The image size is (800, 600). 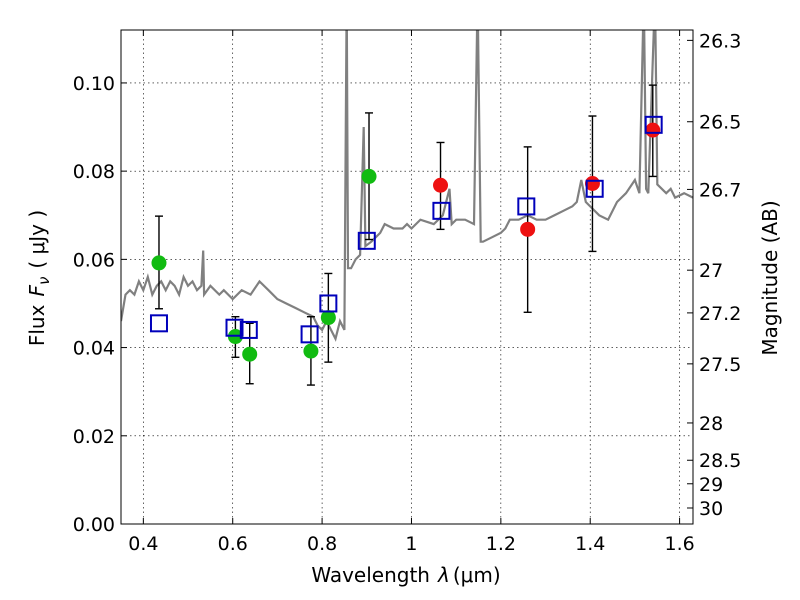 What do you see at coordinates (94, 349) in the screenshot?
I see `y-tick-label: 0.04` at bounding box center [94, 349].